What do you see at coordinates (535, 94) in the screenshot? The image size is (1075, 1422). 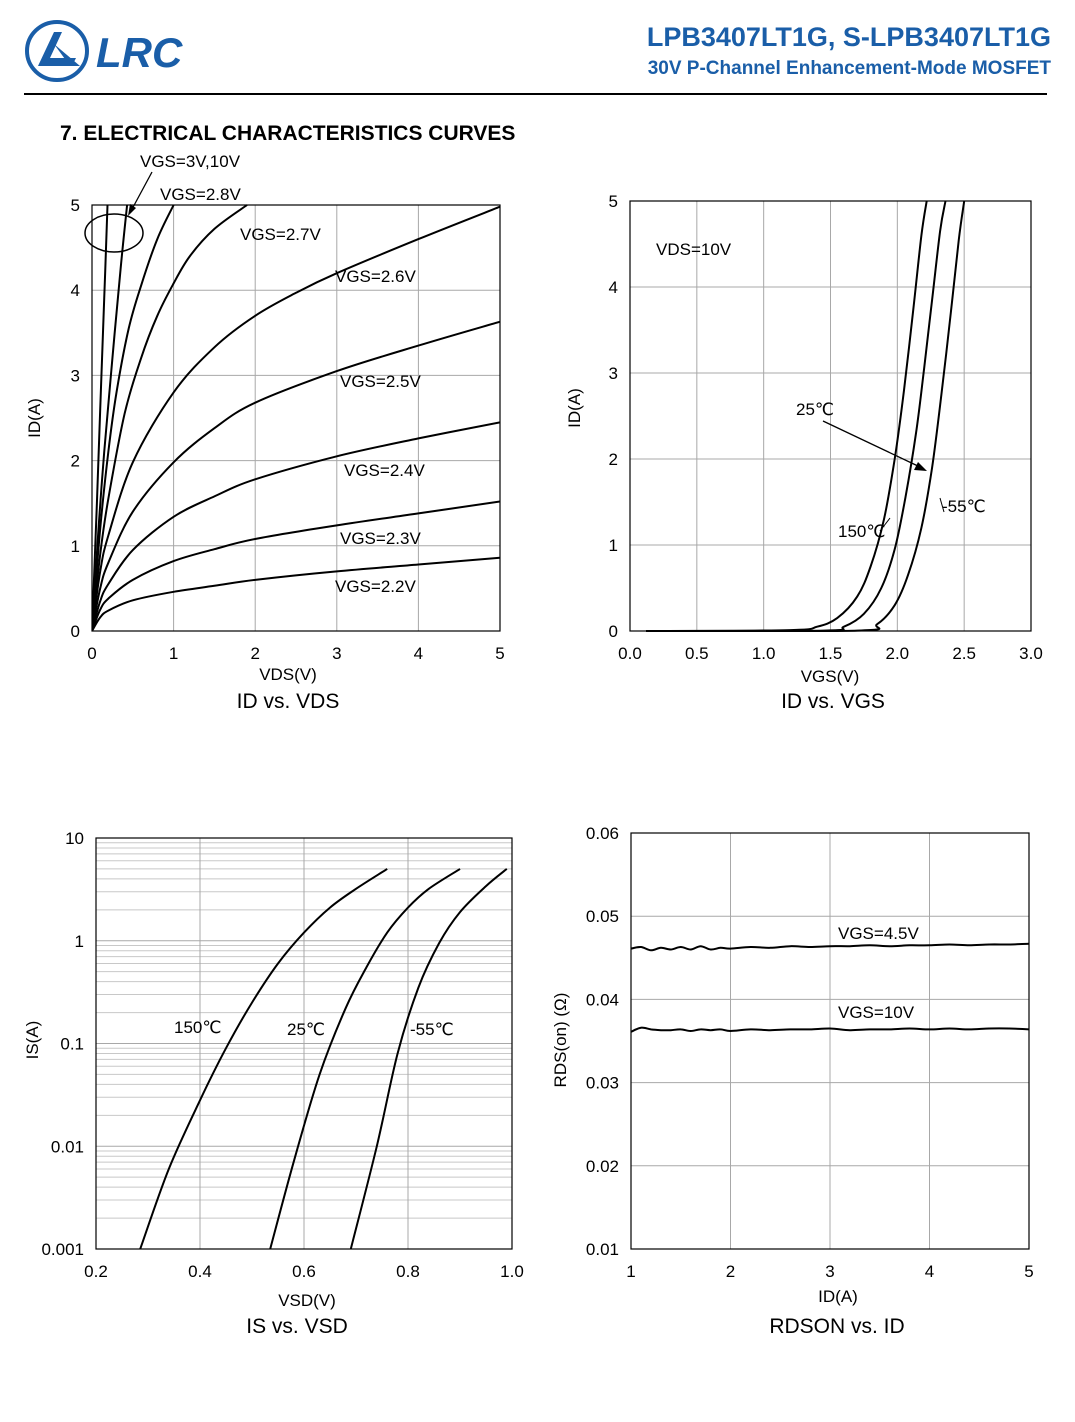 I see `header-divider` at bounding box center [535, 94].